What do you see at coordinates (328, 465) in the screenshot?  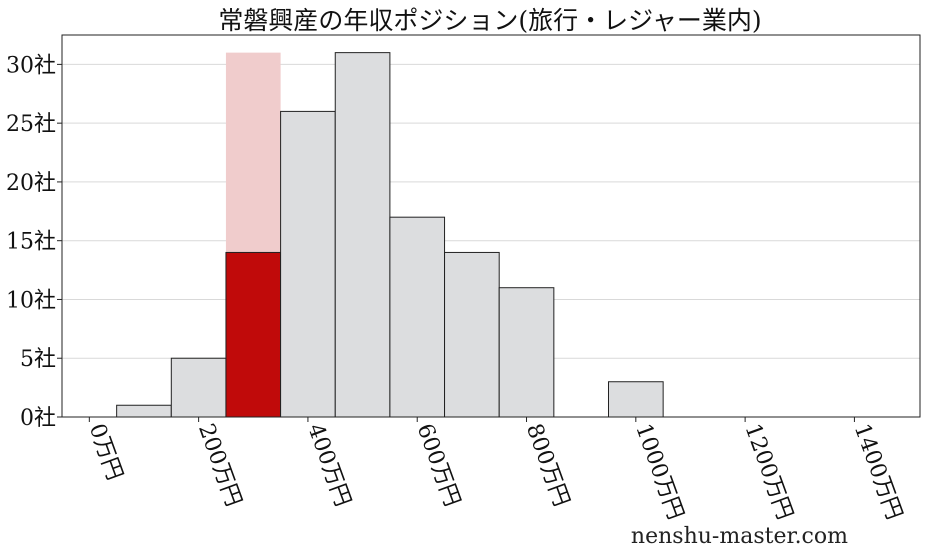 I see `x-tick-label: 400万円` at bounding box center [328, 465].